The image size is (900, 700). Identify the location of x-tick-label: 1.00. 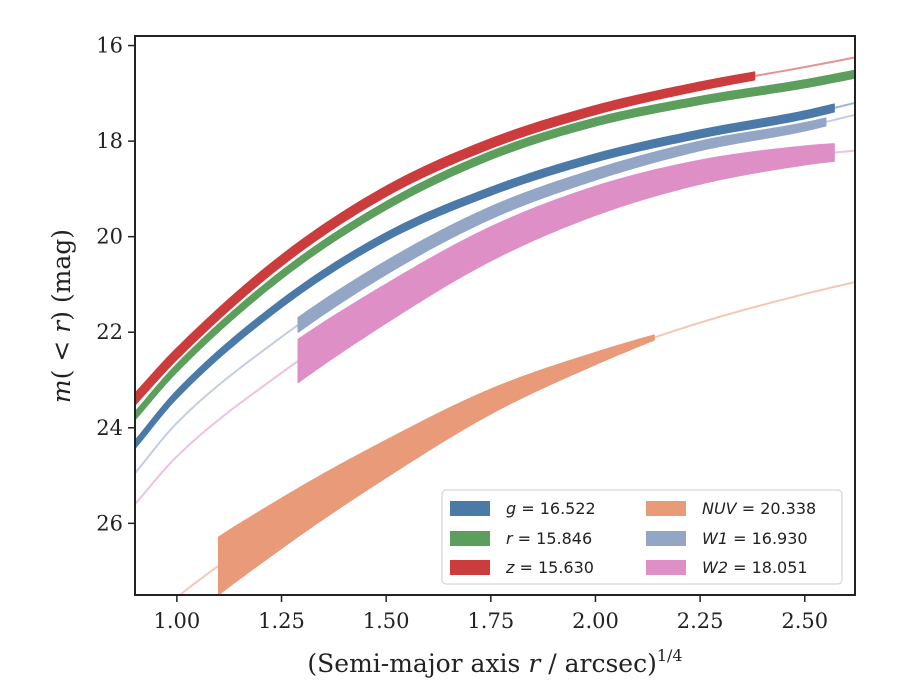
(176, 621).